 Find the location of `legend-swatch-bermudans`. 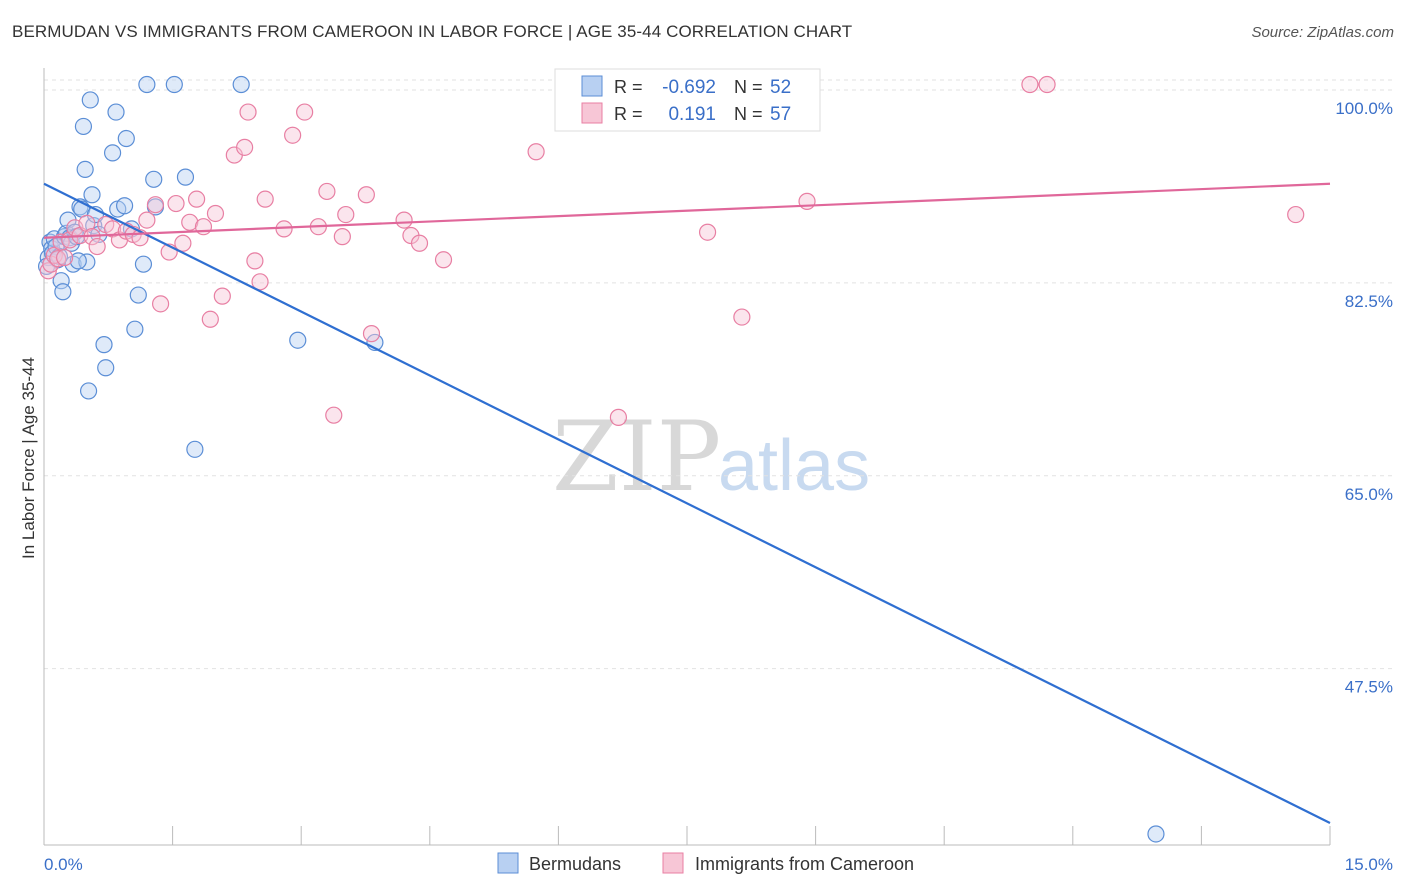

legend-swatch-bermudans is located at coordinates (592, 86).